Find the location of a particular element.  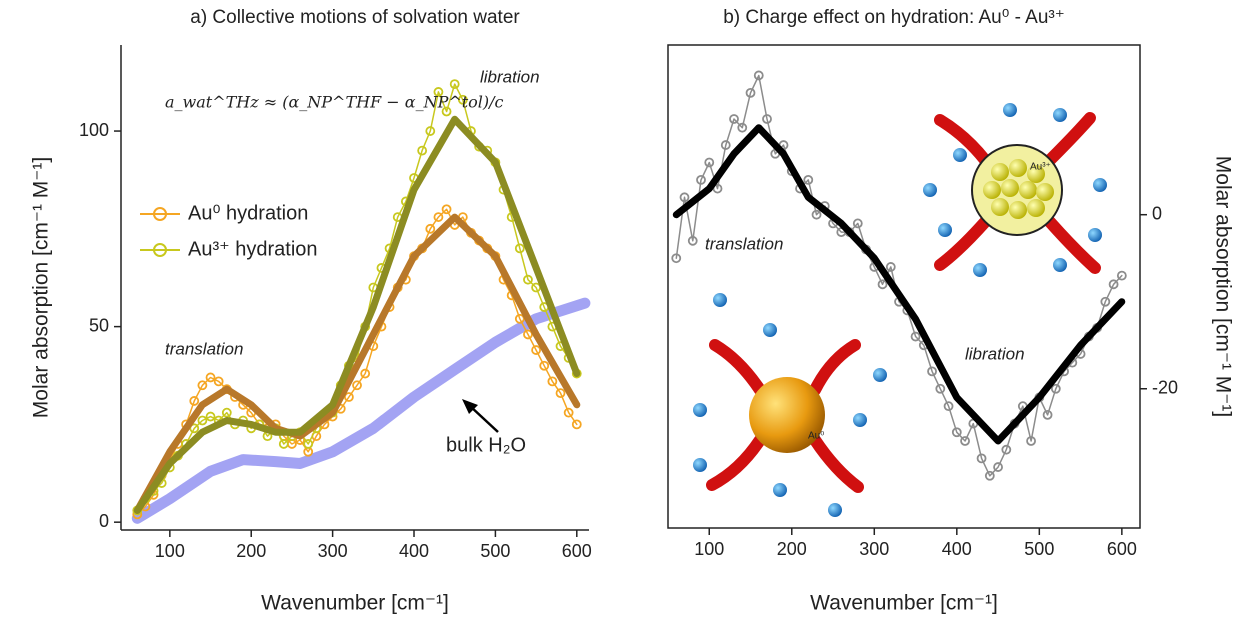

bulk-line is located at coordinates (361, 410).